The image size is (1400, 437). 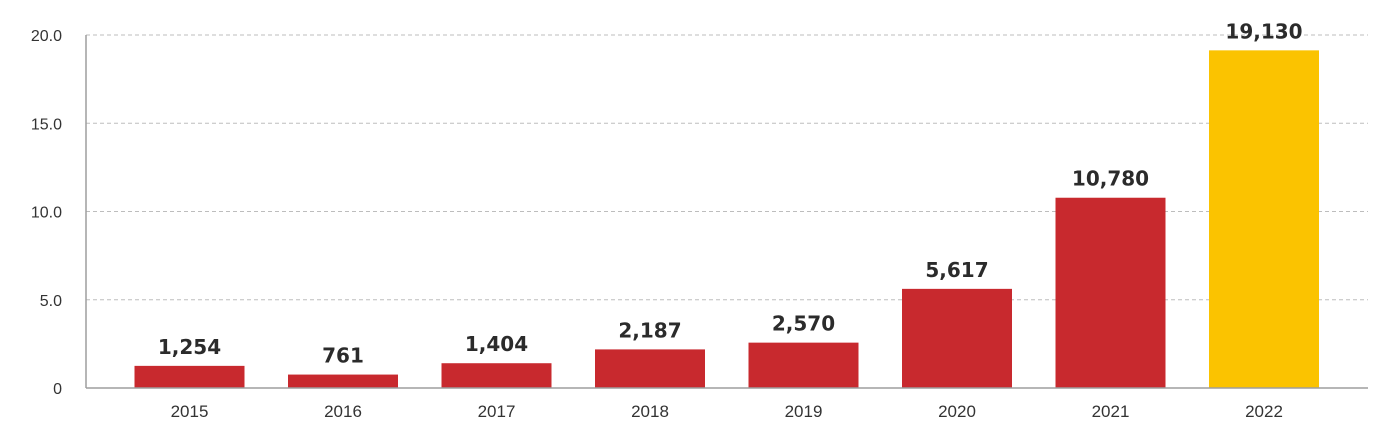 I want to click on x-tick-label-2018: 2018, so click(x=650, y=411).